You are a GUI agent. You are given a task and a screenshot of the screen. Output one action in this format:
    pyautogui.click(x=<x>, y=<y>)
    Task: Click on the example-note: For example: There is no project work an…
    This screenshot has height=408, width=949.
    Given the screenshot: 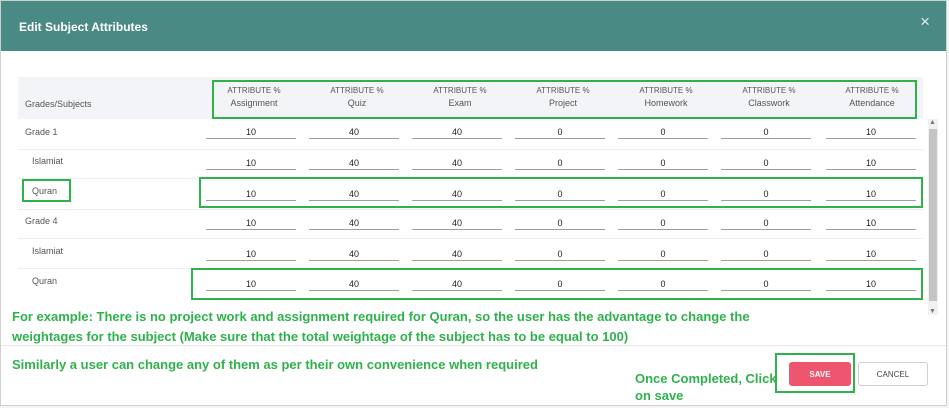 What is the action you would take?
    pyautogui.click(x=381, y=327)
    